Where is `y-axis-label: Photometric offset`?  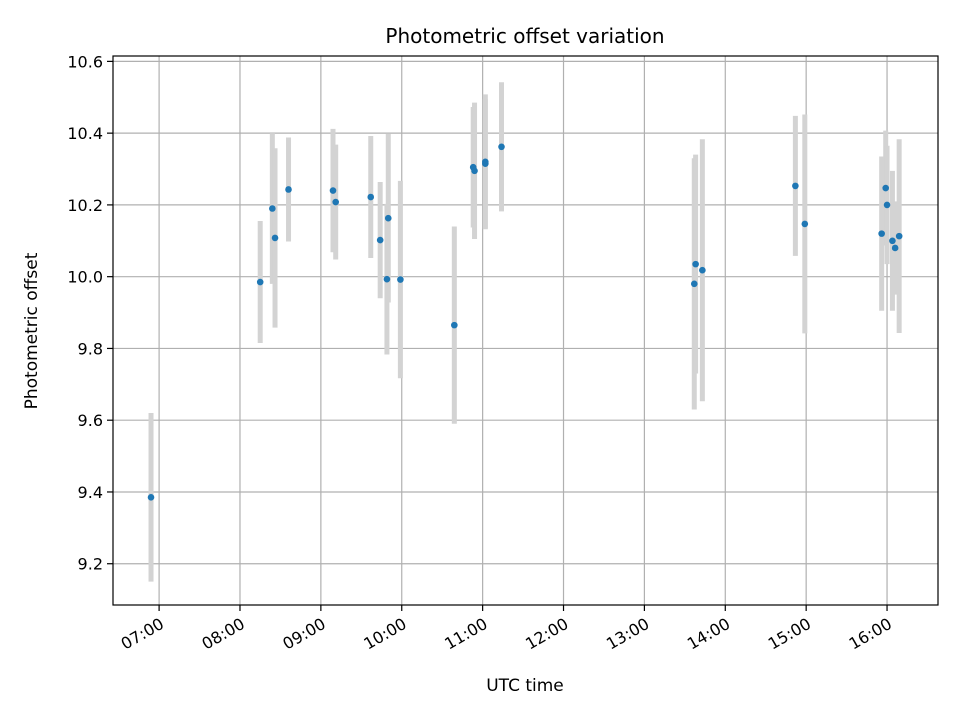
y-axis-label: Photometric offset is located at coordinates (32, 330).